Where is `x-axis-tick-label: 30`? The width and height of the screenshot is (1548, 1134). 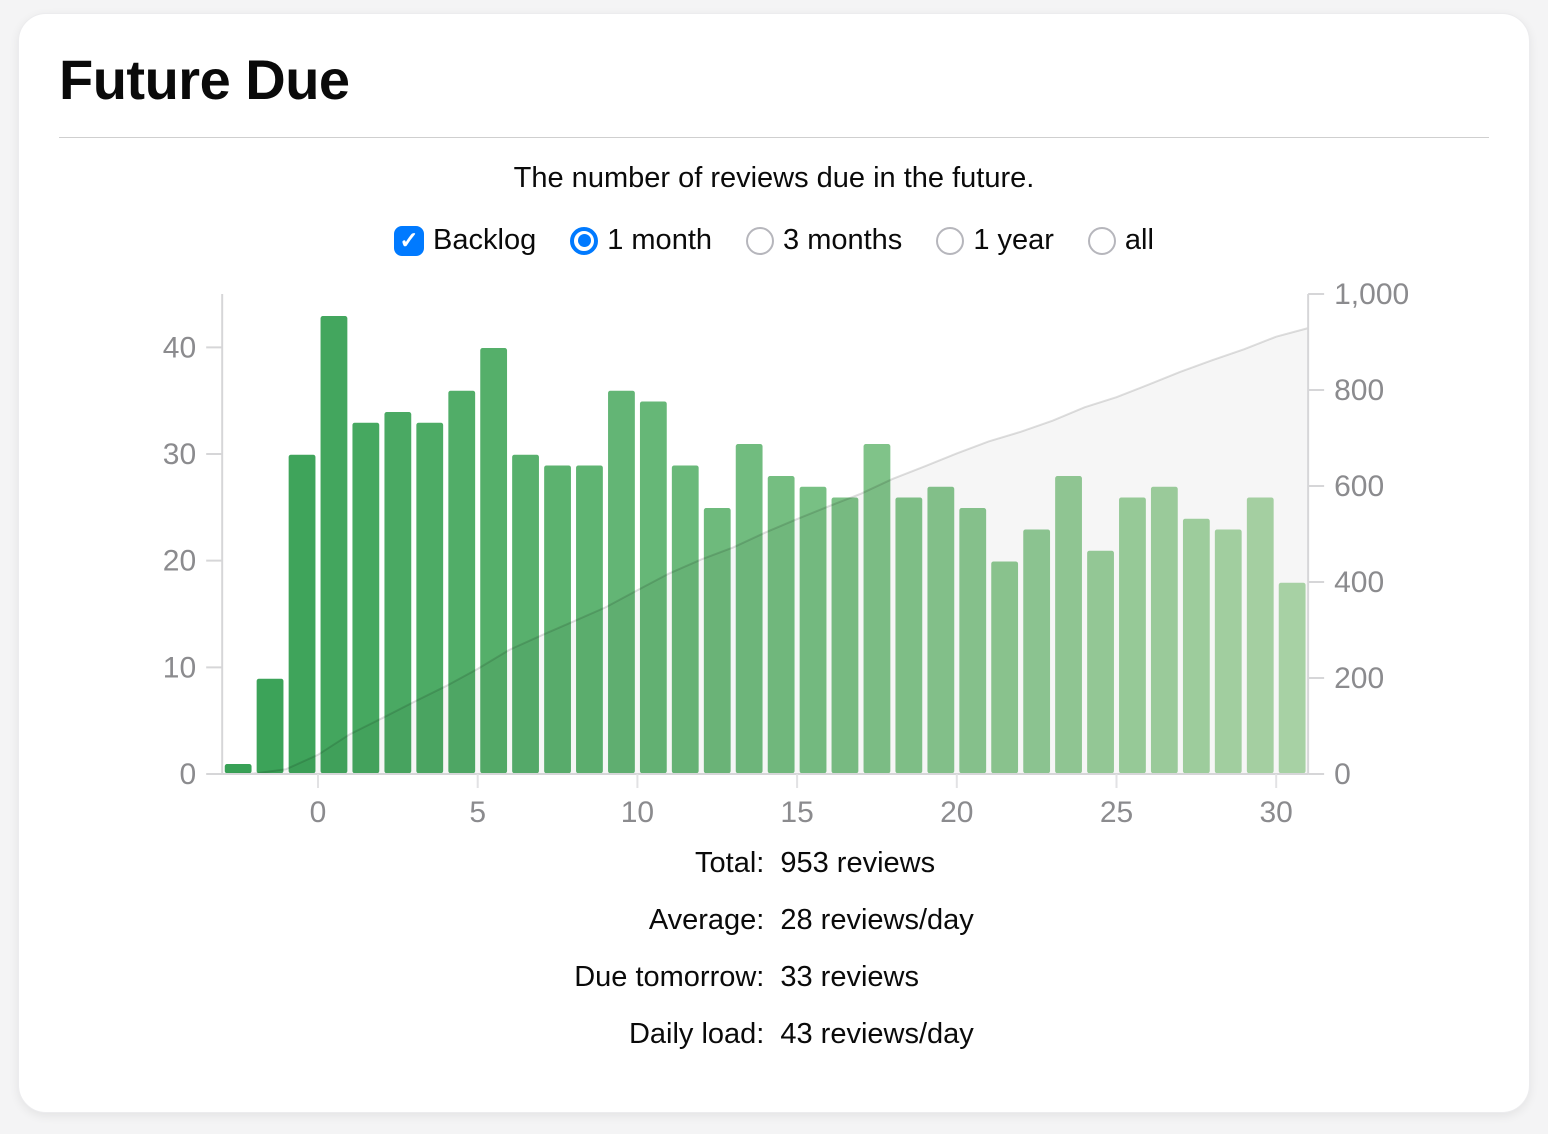
x-axis-tick-label: 30 is located at coordinates (1276, 812).